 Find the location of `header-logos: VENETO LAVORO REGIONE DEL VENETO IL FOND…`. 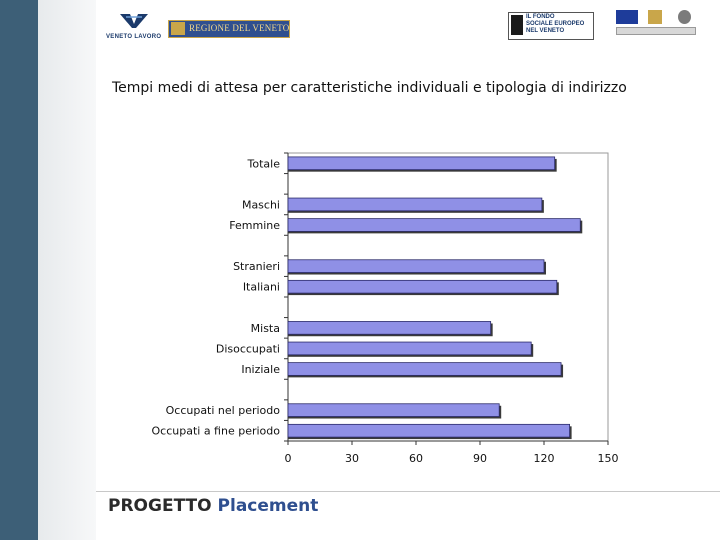

header-logos: VENETO LAVORO REGIONE DEL VENETO IL FOND… is located at coordinates (408, 22).